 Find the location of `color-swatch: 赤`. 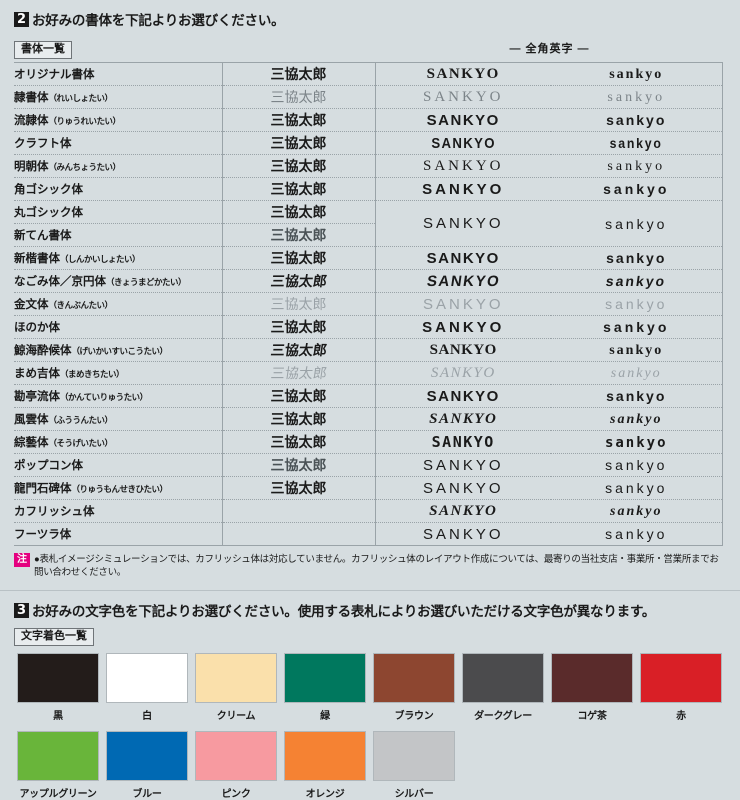

color-swatch: 赤 is located at coordinates (681, 687).